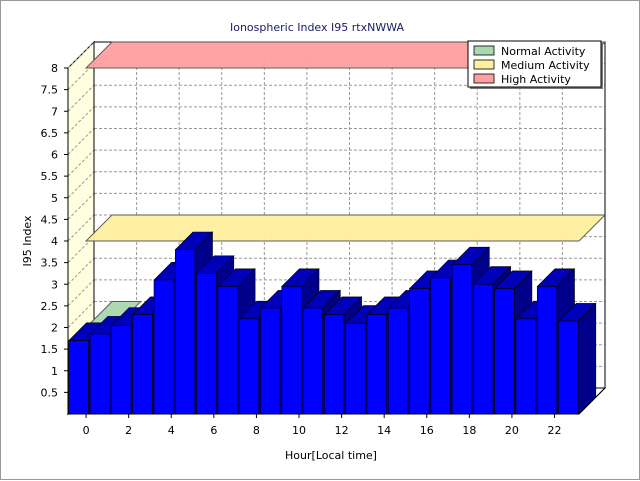 Image resolution: width=640 pixels, height=481 pixels. Describe the element at coordinates (384, 430) in the screenshot. I see `x-tick-label: 14` at that location.